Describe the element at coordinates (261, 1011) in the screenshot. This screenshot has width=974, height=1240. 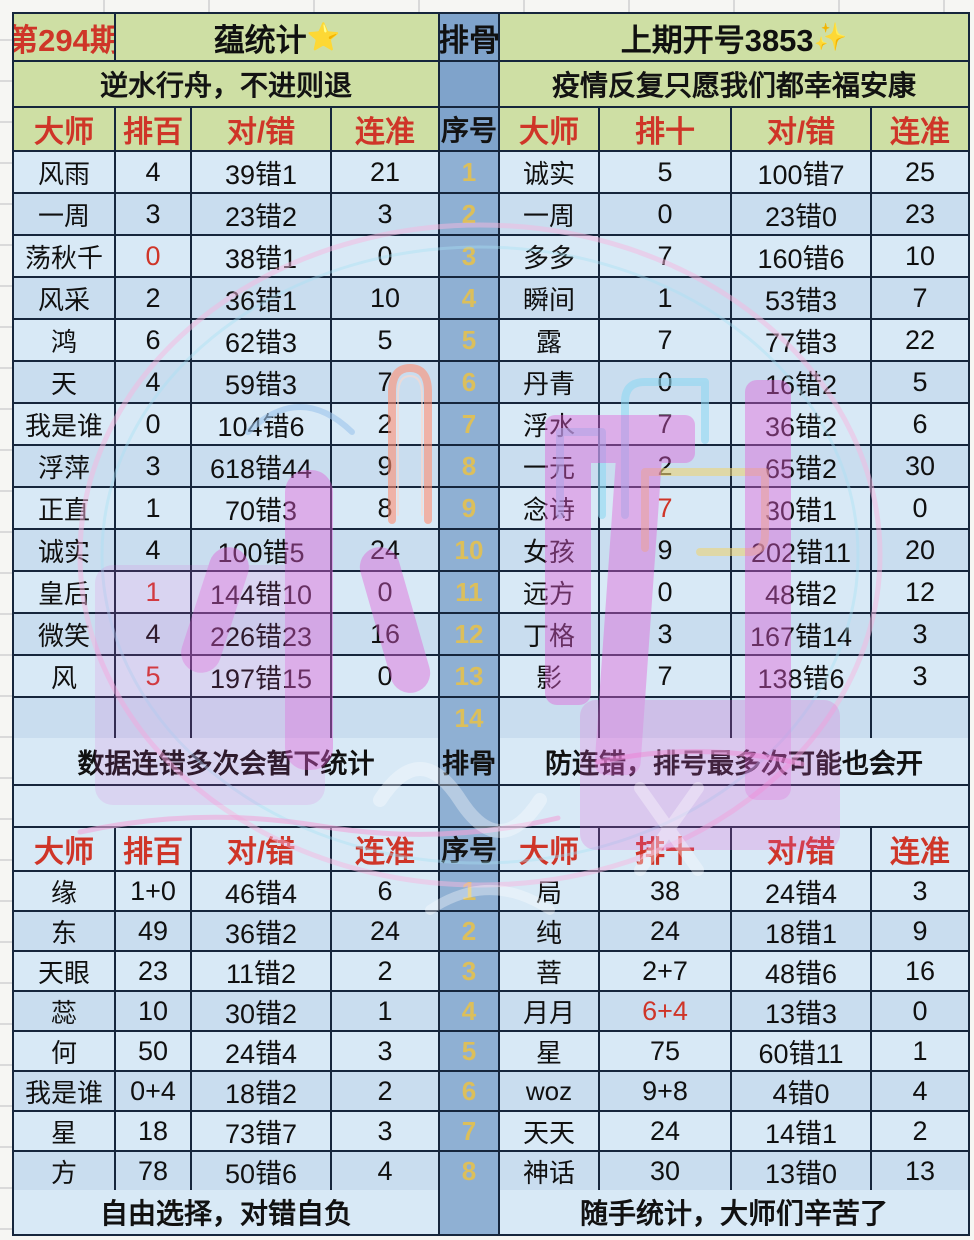
I see `right-wrong-cell: 30错2` at that location.